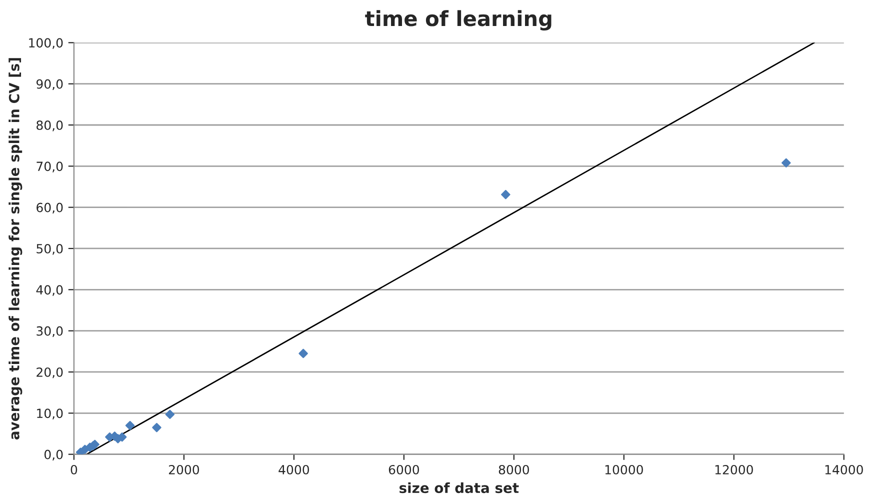  Describe the element at coordinates (459, 488) in the screenshot. I see `x-axis-title: size of data set` at that location.